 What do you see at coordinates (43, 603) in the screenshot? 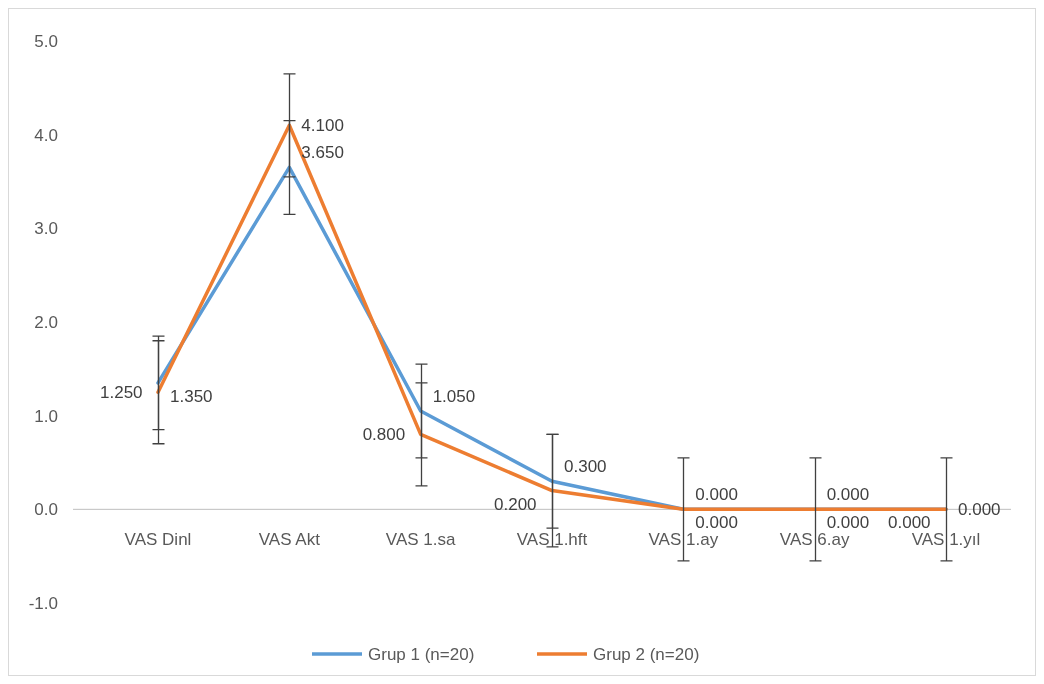
I see `y-tick-label: -1.0` at bounding box center [43, 603].